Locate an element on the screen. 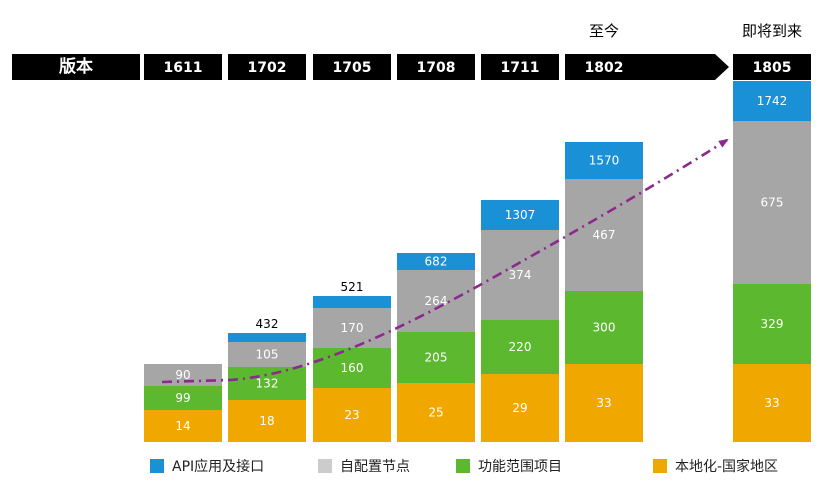  data-label-1711-green: 220 is located at coordinates (520, 347).